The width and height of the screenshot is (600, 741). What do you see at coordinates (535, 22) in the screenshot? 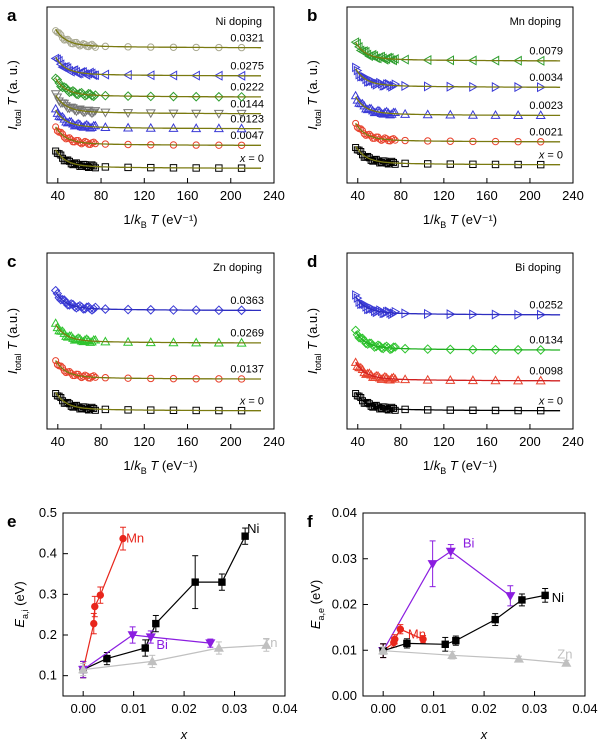
I see `panel-title: Mn doping` at bounding box center [535, 22].